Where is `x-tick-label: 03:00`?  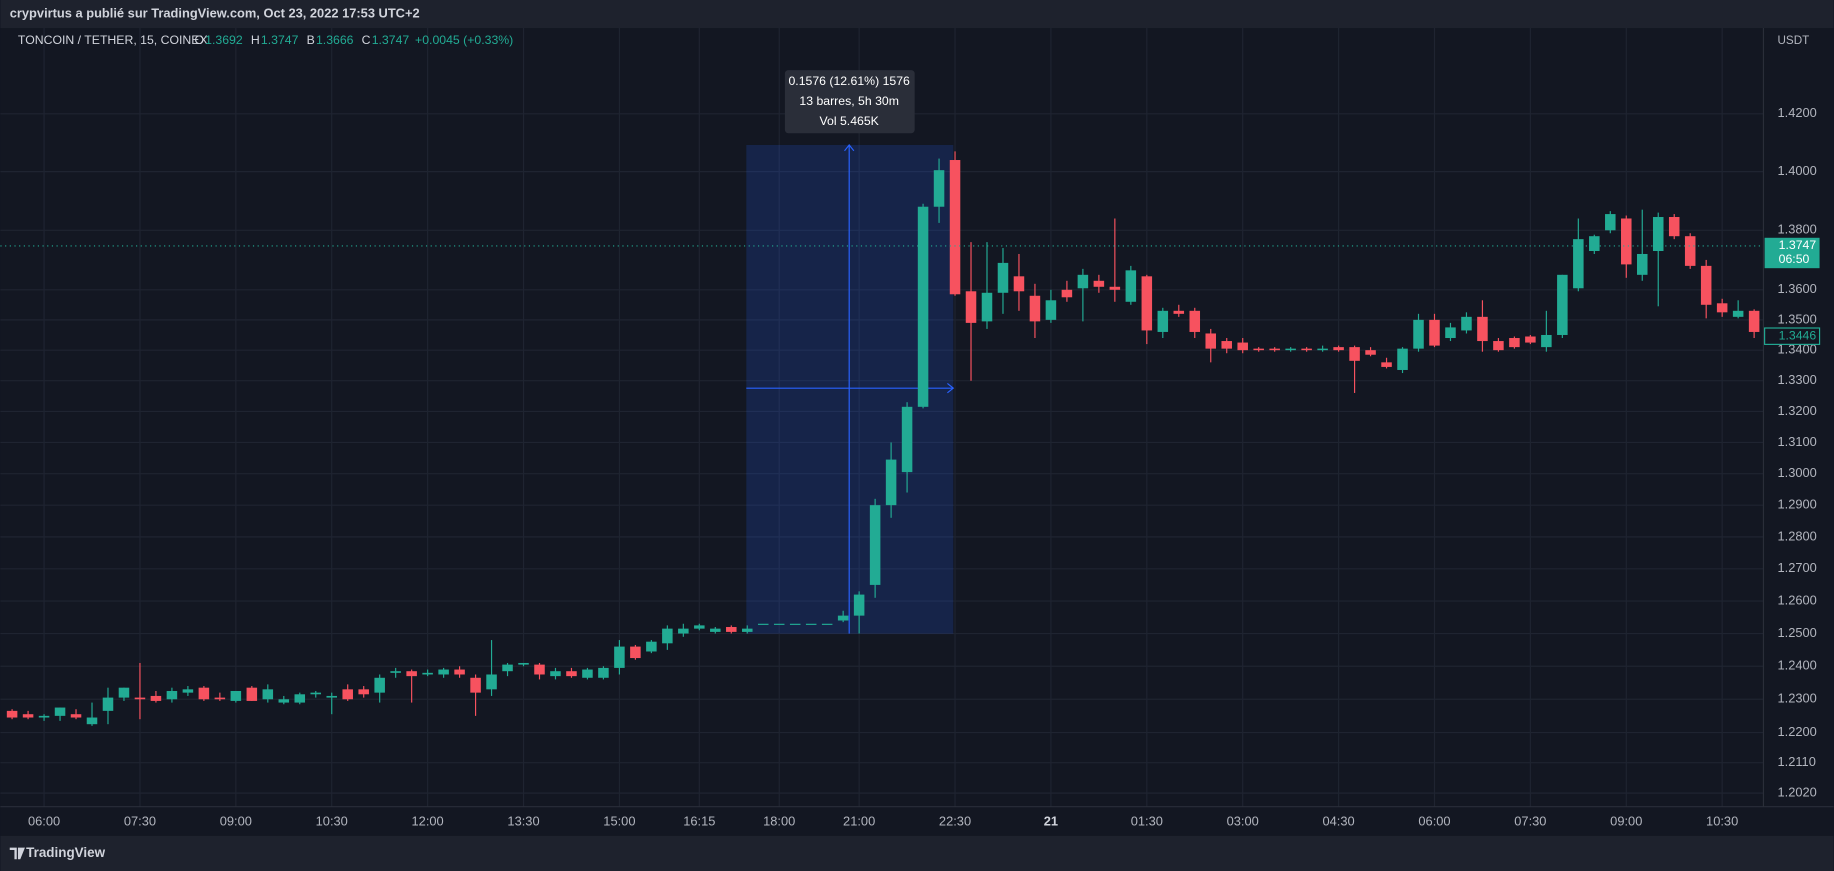 x-tick-label: 03:00 is located at coordinates (1243, 820).